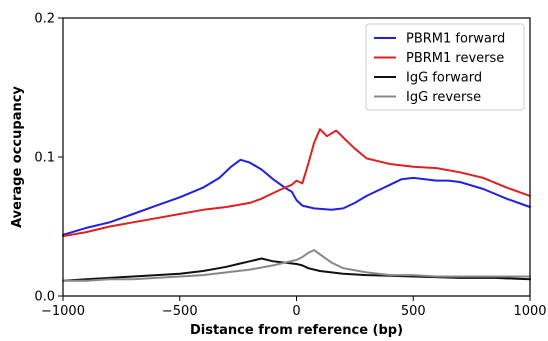 The height and width of the screenshot is (341, 548). Describe the element at coordinates (44, 158) in the screenshot. I see `y-tick-label: 0.1` at that location.